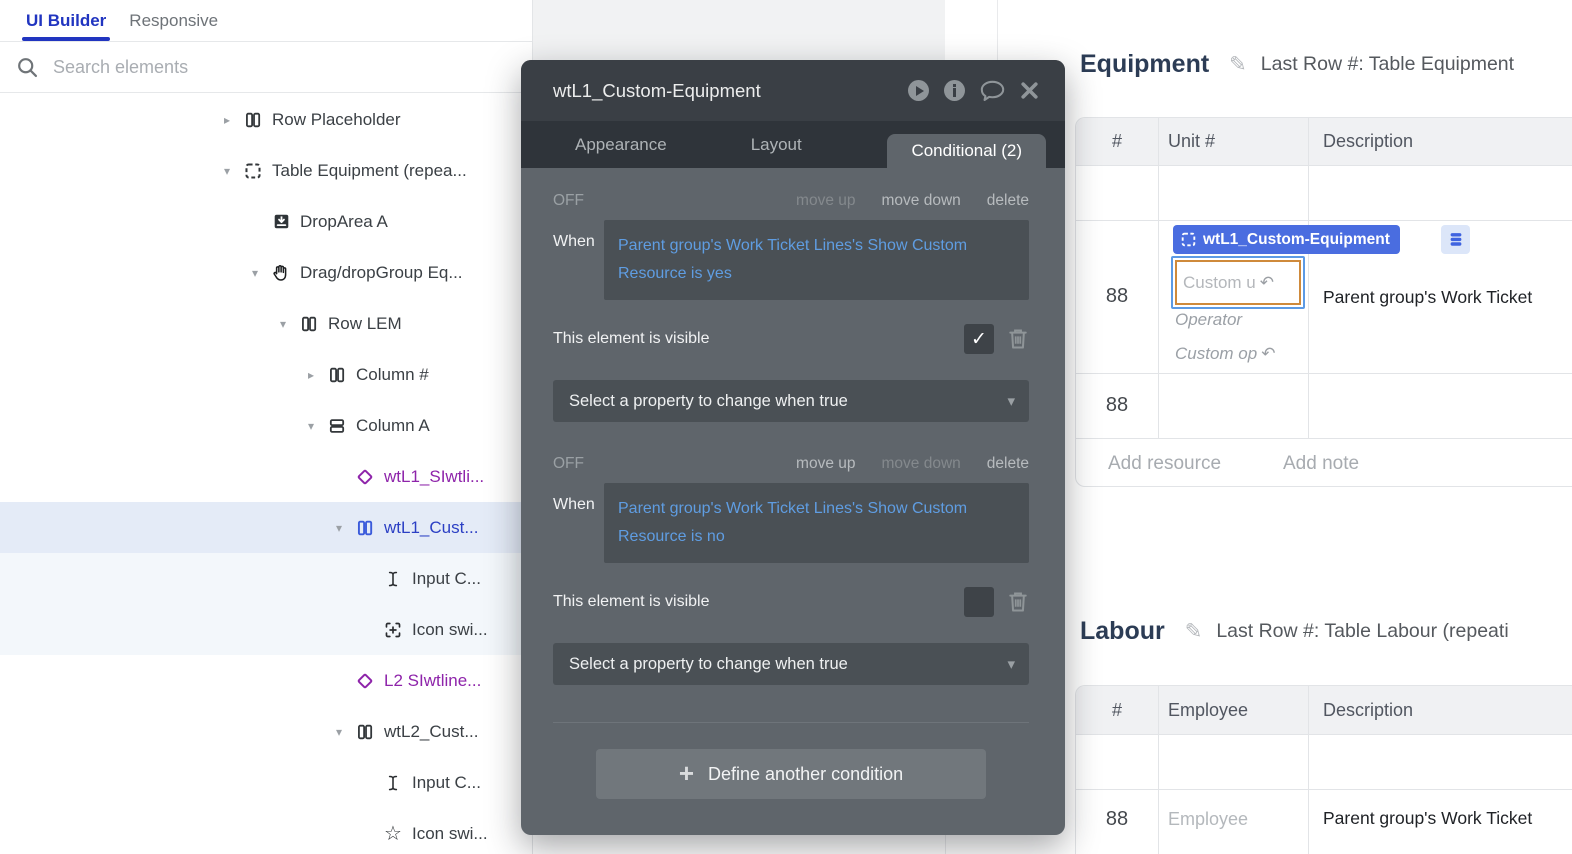 The width and height of the screenshot is (1572, 854). I want to click on property-editor-title: wtL1_Custom-Equipment, so click(657, 90).